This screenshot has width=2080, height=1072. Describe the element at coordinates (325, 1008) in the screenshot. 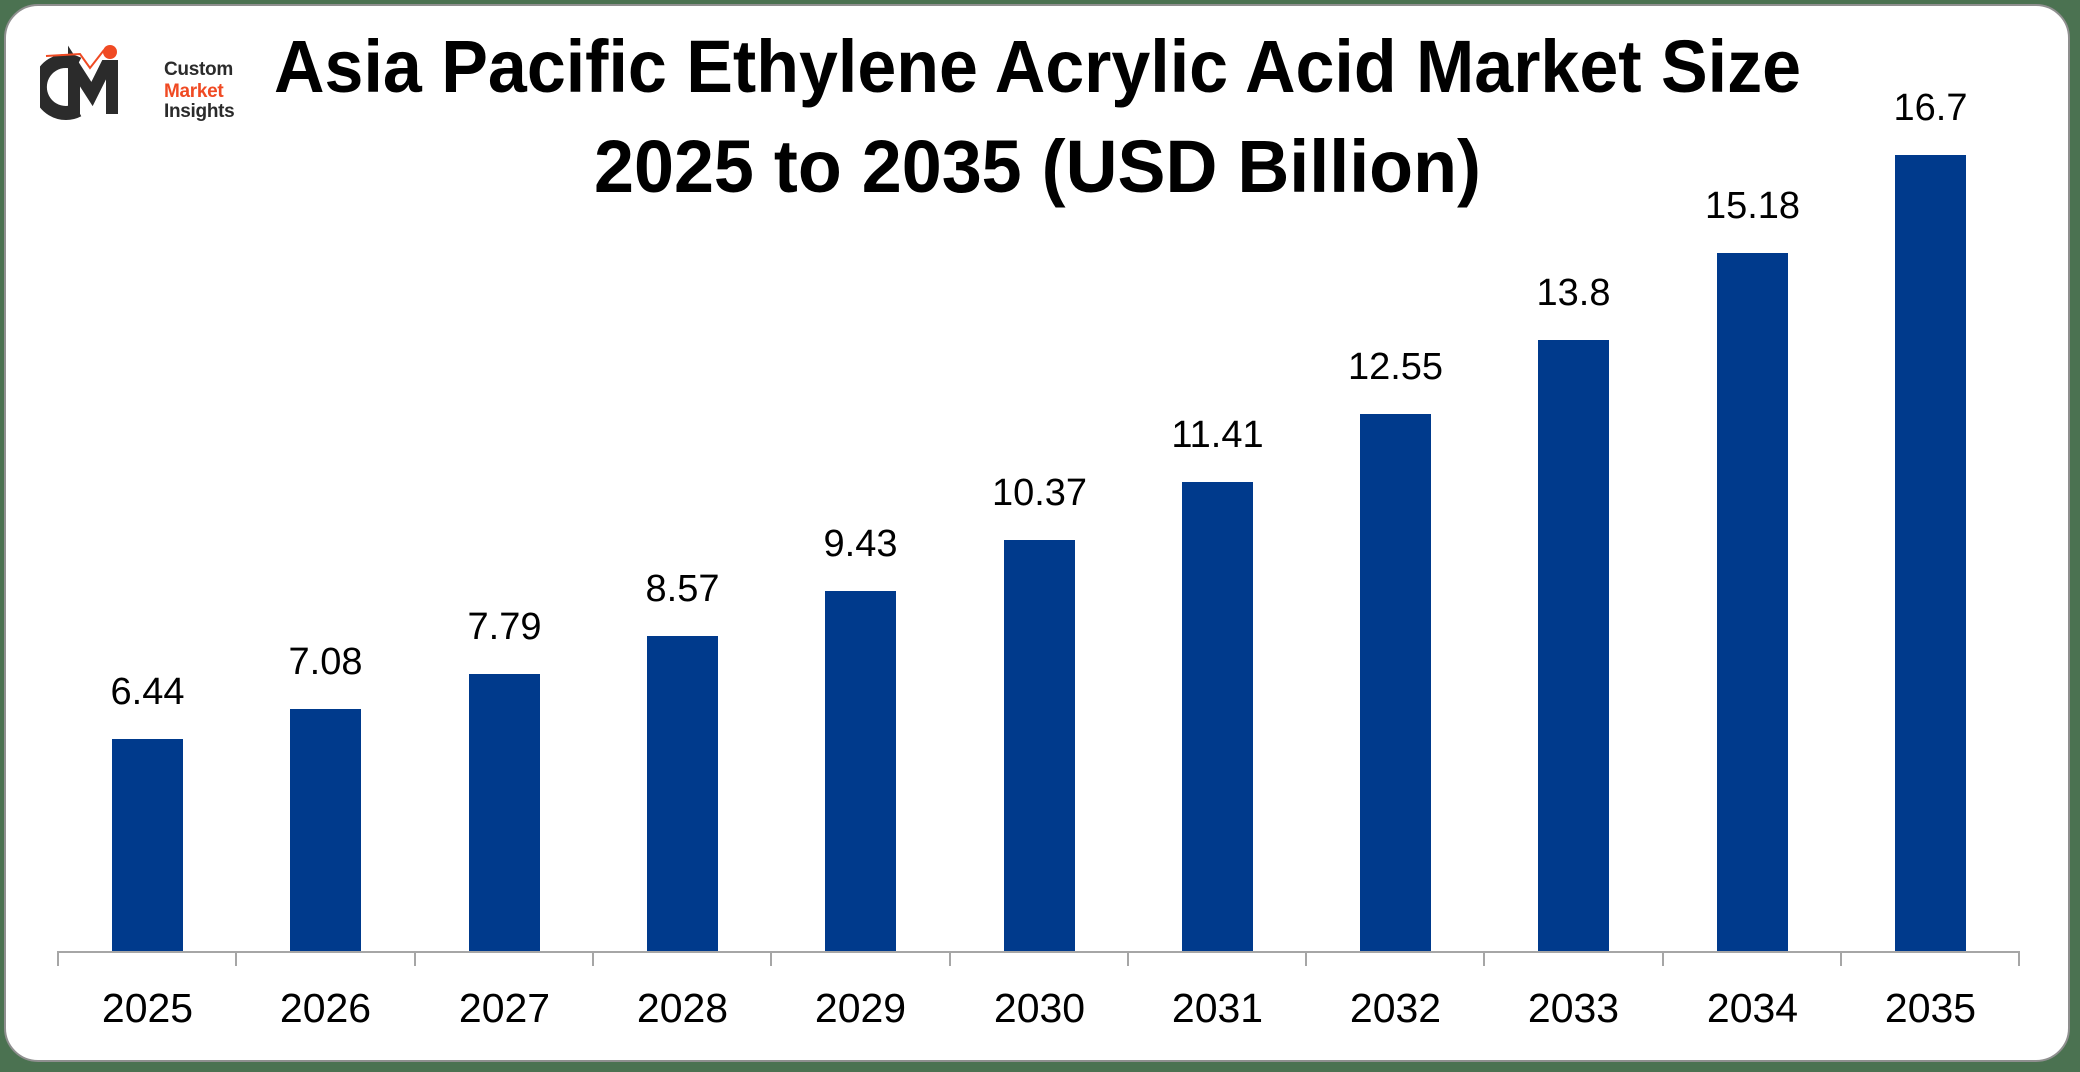

I see `x-axis-label-2026: 2026` at that location.